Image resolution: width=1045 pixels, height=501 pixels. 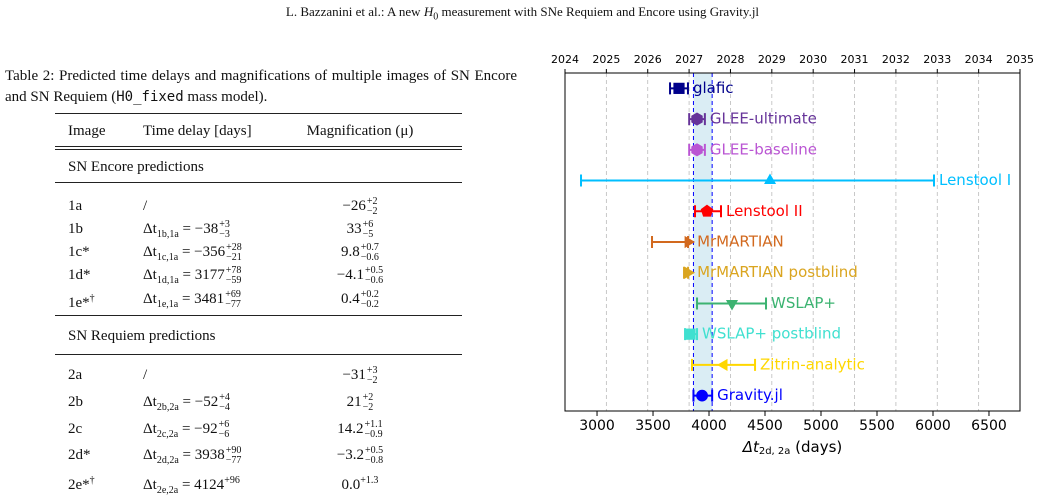 I want to click on x-tick-label: 5000, so click(x=821, y=426).